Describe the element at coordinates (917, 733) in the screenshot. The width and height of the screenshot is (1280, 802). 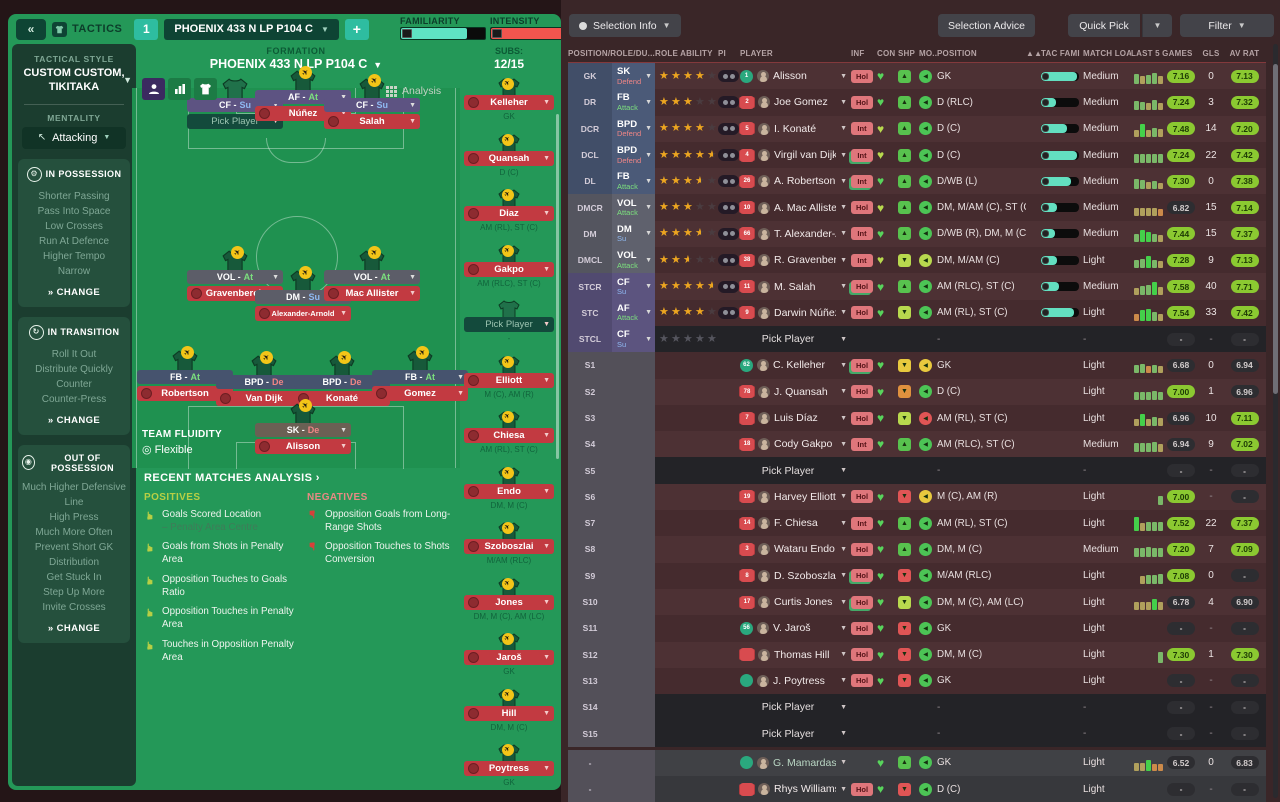
I see `table-row-pick-player: S15 Pick Player ▼ - - - - -` at that location.